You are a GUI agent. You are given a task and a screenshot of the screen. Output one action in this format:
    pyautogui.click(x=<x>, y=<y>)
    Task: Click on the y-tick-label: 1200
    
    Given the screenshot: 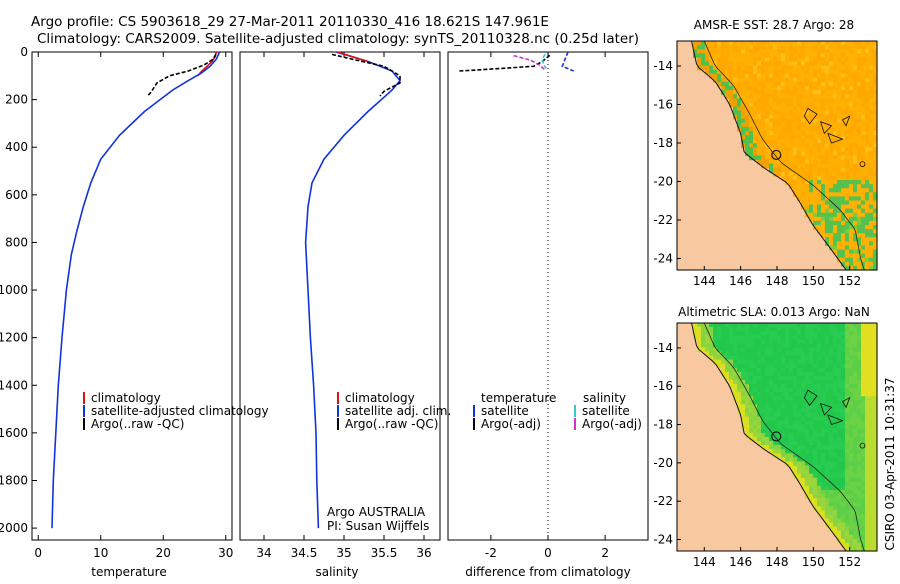 What is the action you would take?
    pyautogui.click(x=14, y=338)
    